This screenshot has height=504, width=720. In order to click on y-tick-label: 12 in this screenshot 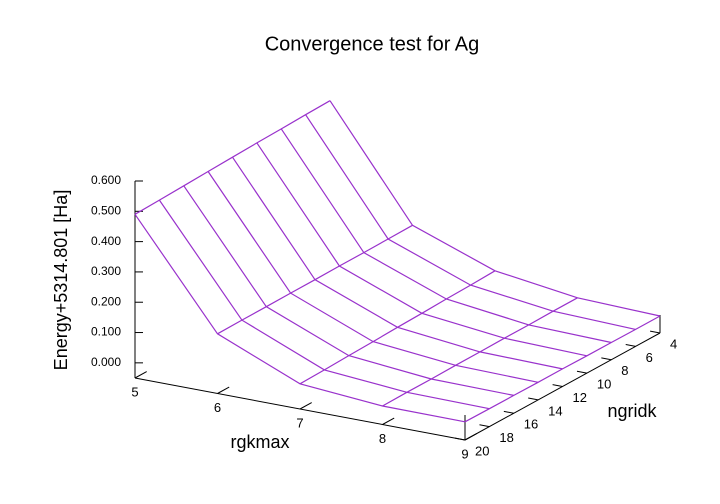, I will do `click(580, 397)`.